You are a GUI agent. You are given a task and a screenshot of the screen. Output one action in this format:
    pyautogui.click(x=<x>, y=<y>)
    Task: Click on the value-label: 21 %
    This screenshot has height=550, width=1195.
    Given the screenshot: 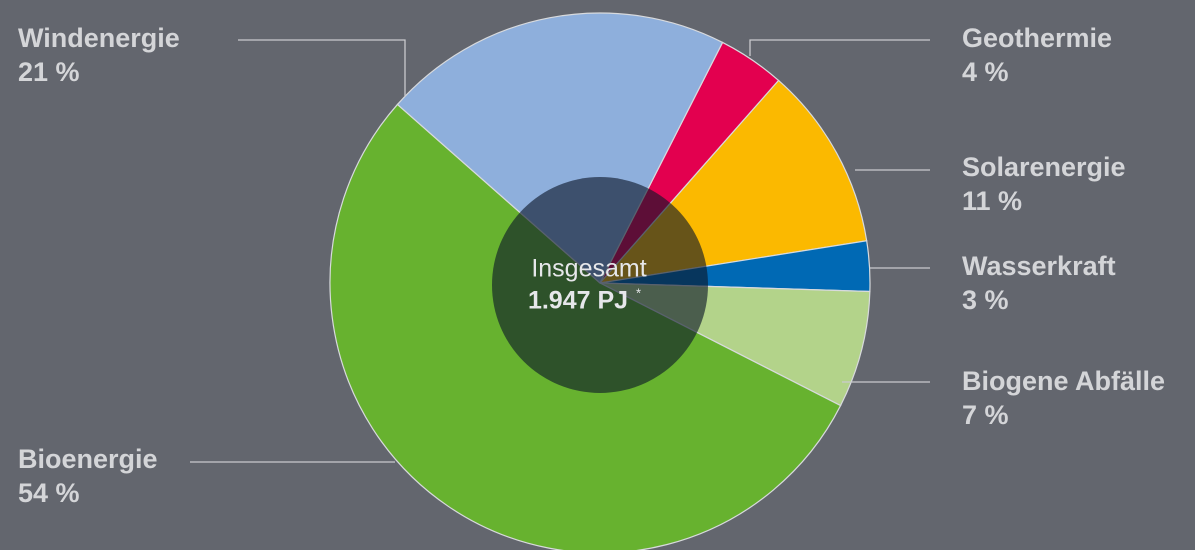 What is the action you would take?
    pyautogui.click(x=49, y=72)
    